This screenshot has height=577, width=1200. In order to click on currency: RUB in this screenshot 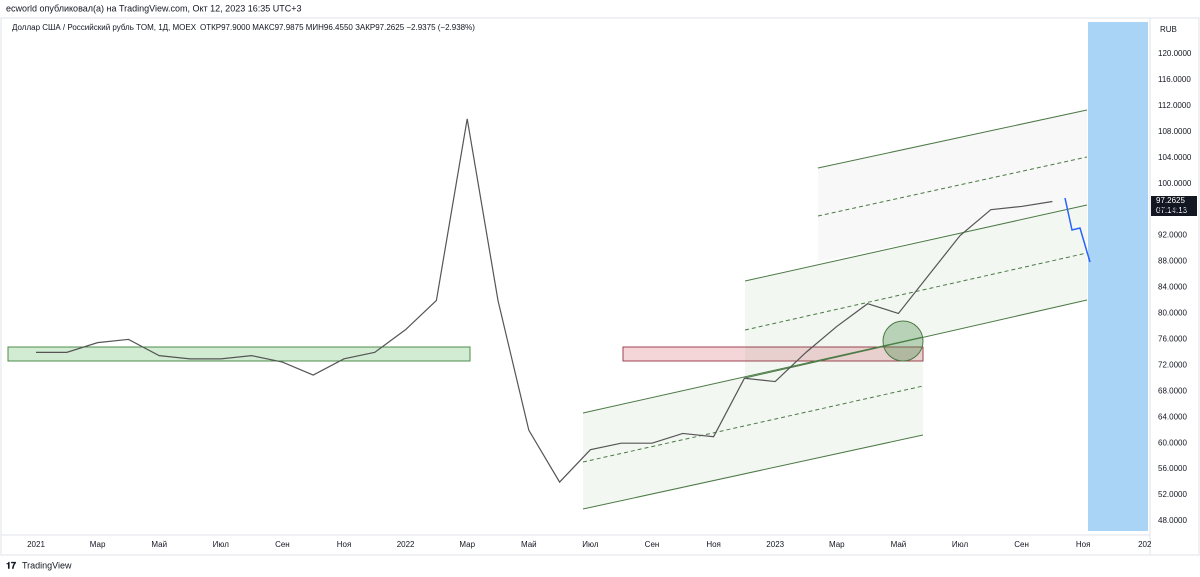, I will do `click(1168, 29)`.